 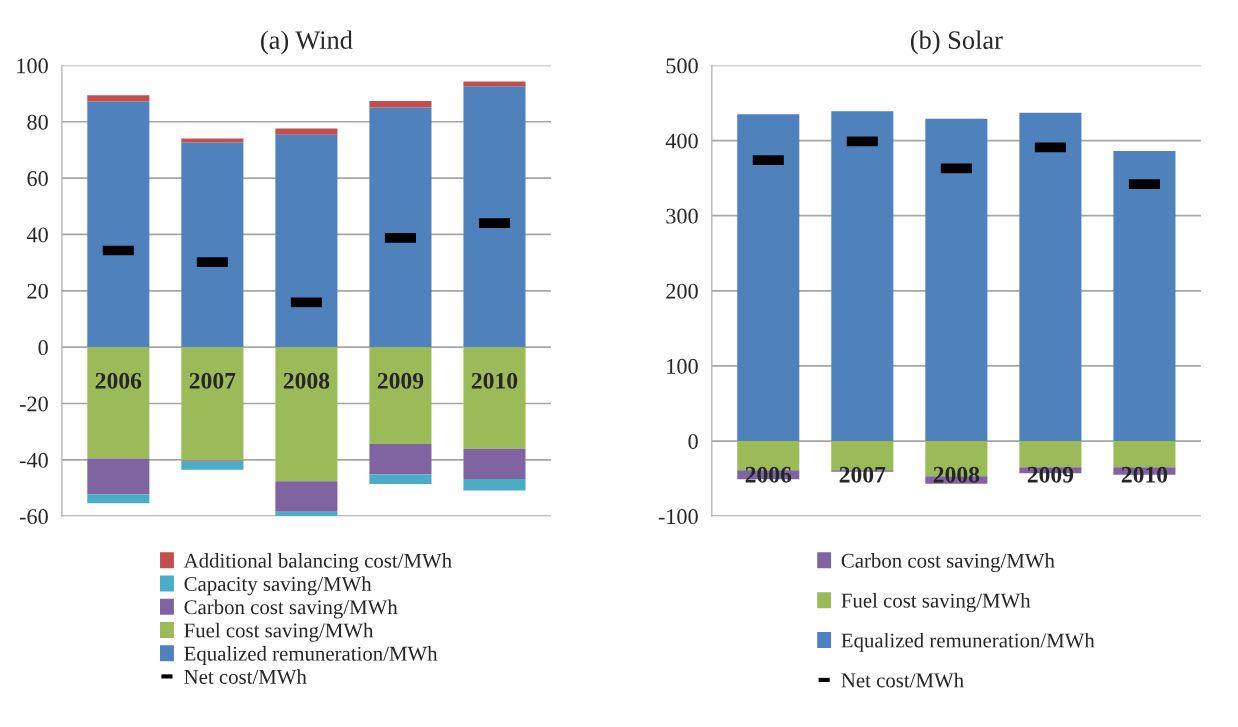 What do you see at coordinates (37, 291) in the screenshot?
I see `y-tick-label: 20` at bounding box center [37, 291].